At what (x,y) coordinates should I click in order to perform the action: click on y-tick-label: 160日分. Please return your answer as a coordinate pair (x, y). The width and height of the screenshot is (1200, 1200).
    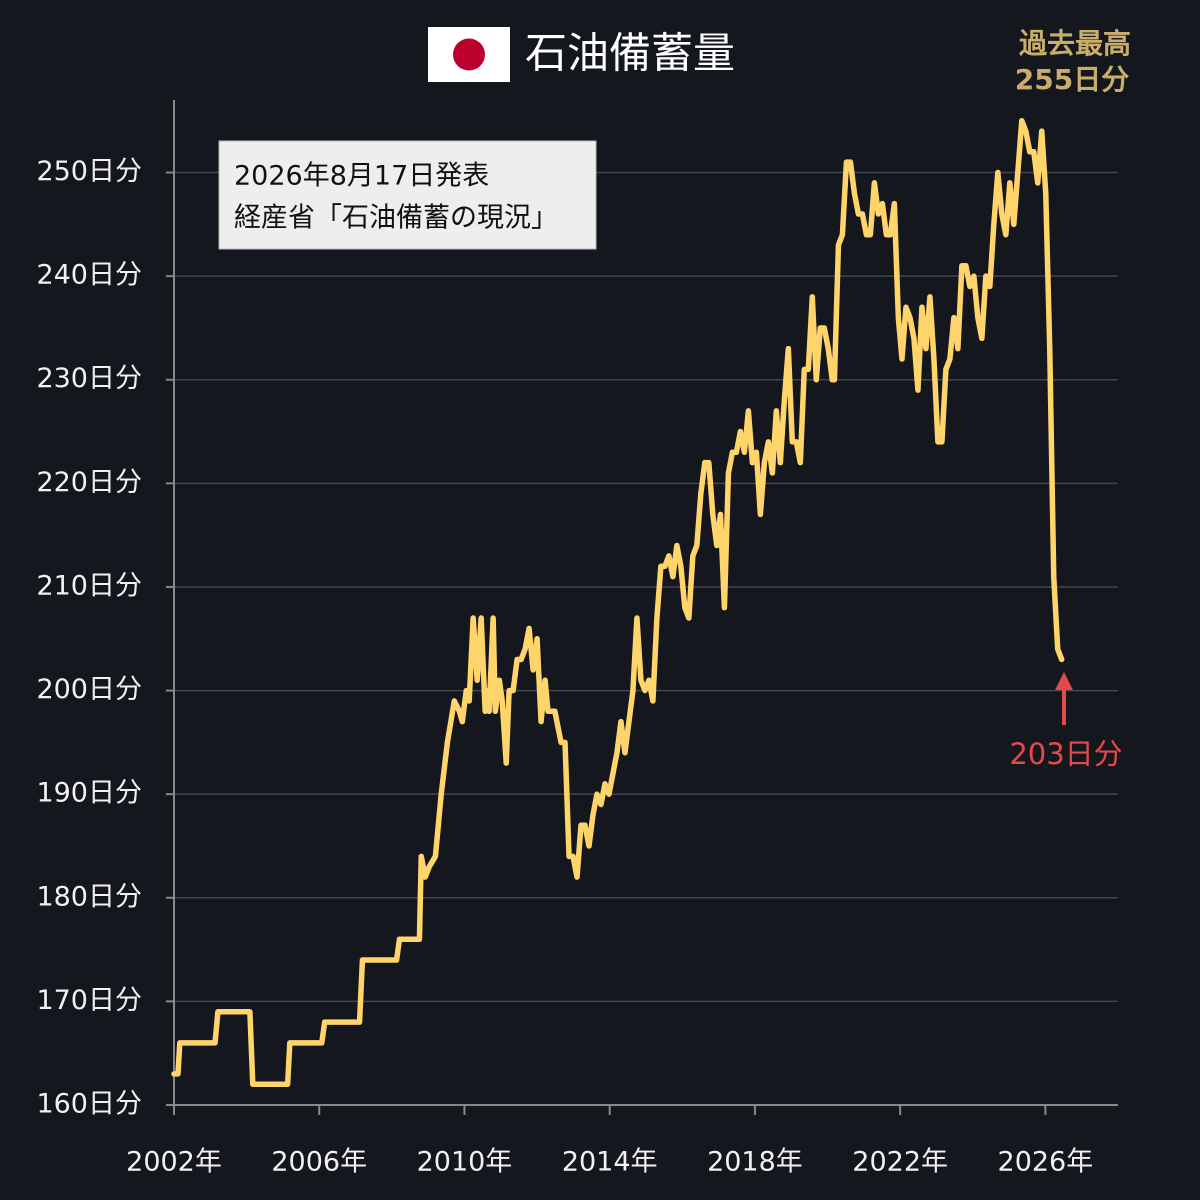
    Looking at the image, I should click on (89, 1104).